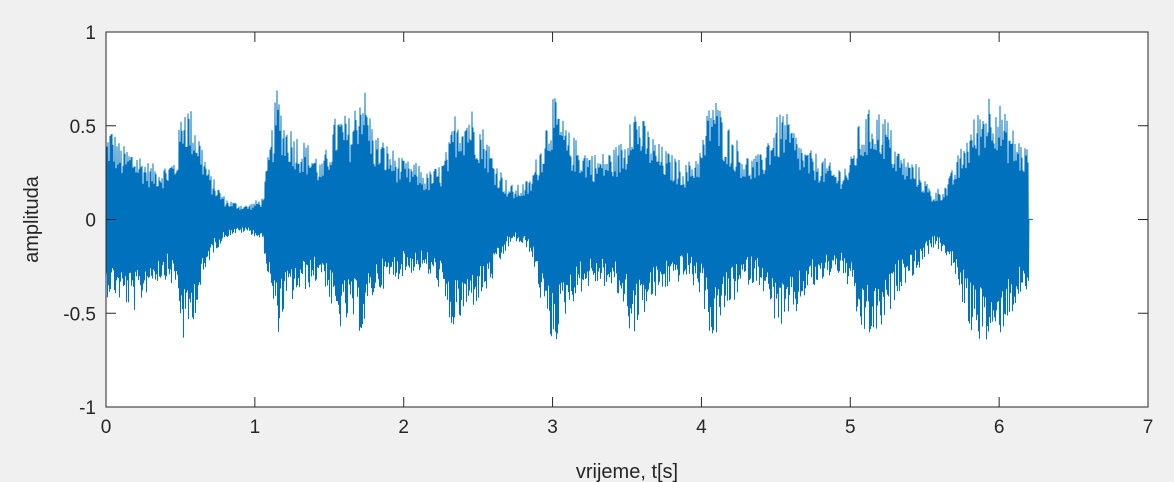 This screenshot has width=1174, height=482. What do you see at coordinates (106, 427) in the screenshot?
I see `x-tick-label: 0` at bounding box center [106, 427].